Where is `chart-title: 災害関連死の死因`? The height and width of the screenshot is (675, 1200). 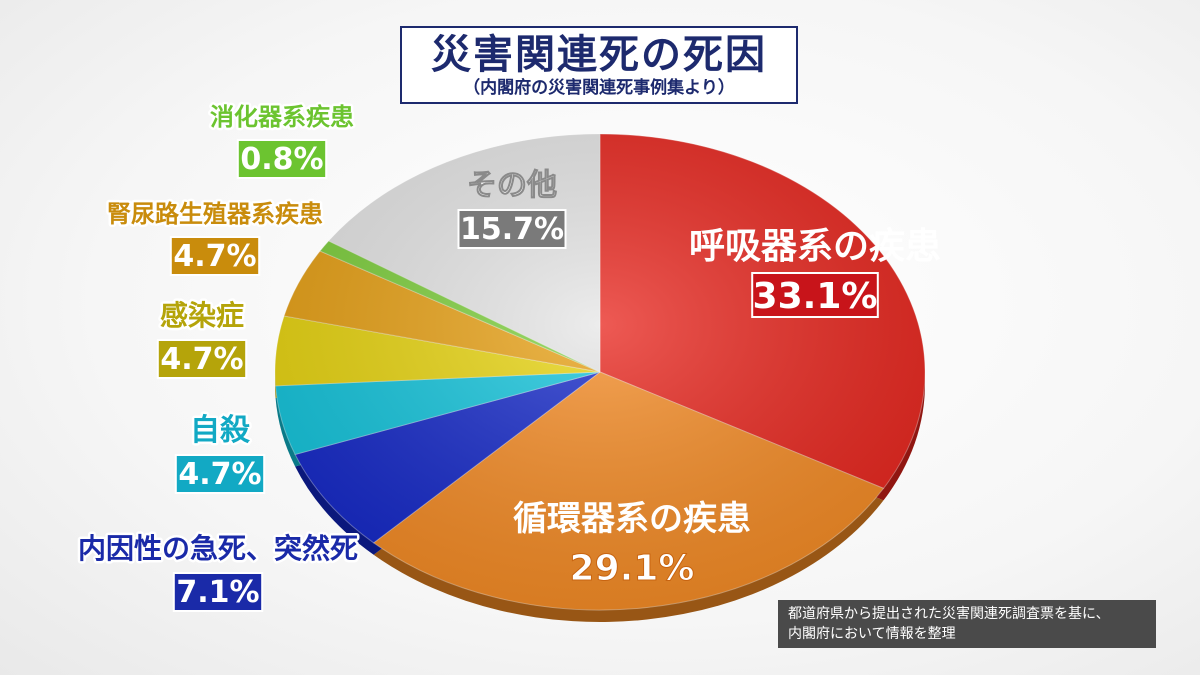
chart-title: 災害関連死の死因 is located at coordinates (599, 55).